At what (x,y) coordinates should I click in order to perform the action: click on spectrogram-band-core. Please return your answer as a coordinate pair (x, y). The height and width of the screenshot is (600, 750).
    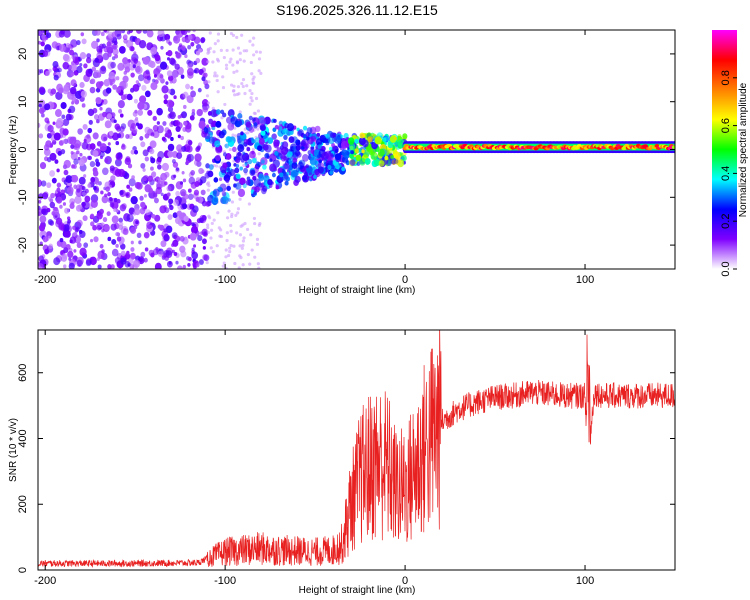
    Looking at the image, I should click on (673, 147).